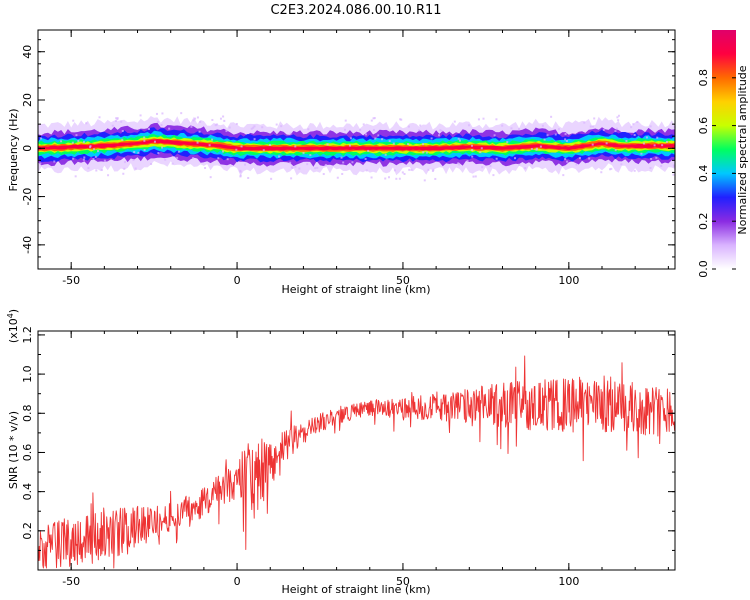 The height and width of the screenshot is (600, 750). I want to click on spec-y-axis-label: Frequency (Hz), so click(13, 150).